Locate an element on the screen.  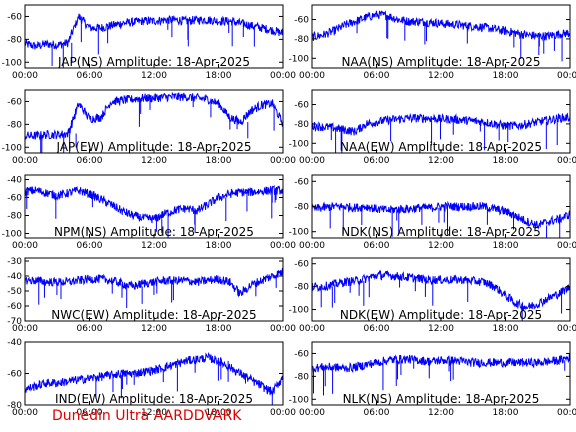
chart-title: NLK(NS) Amplitude: 18-Apr-2025 is located at coordinates (441, 399).